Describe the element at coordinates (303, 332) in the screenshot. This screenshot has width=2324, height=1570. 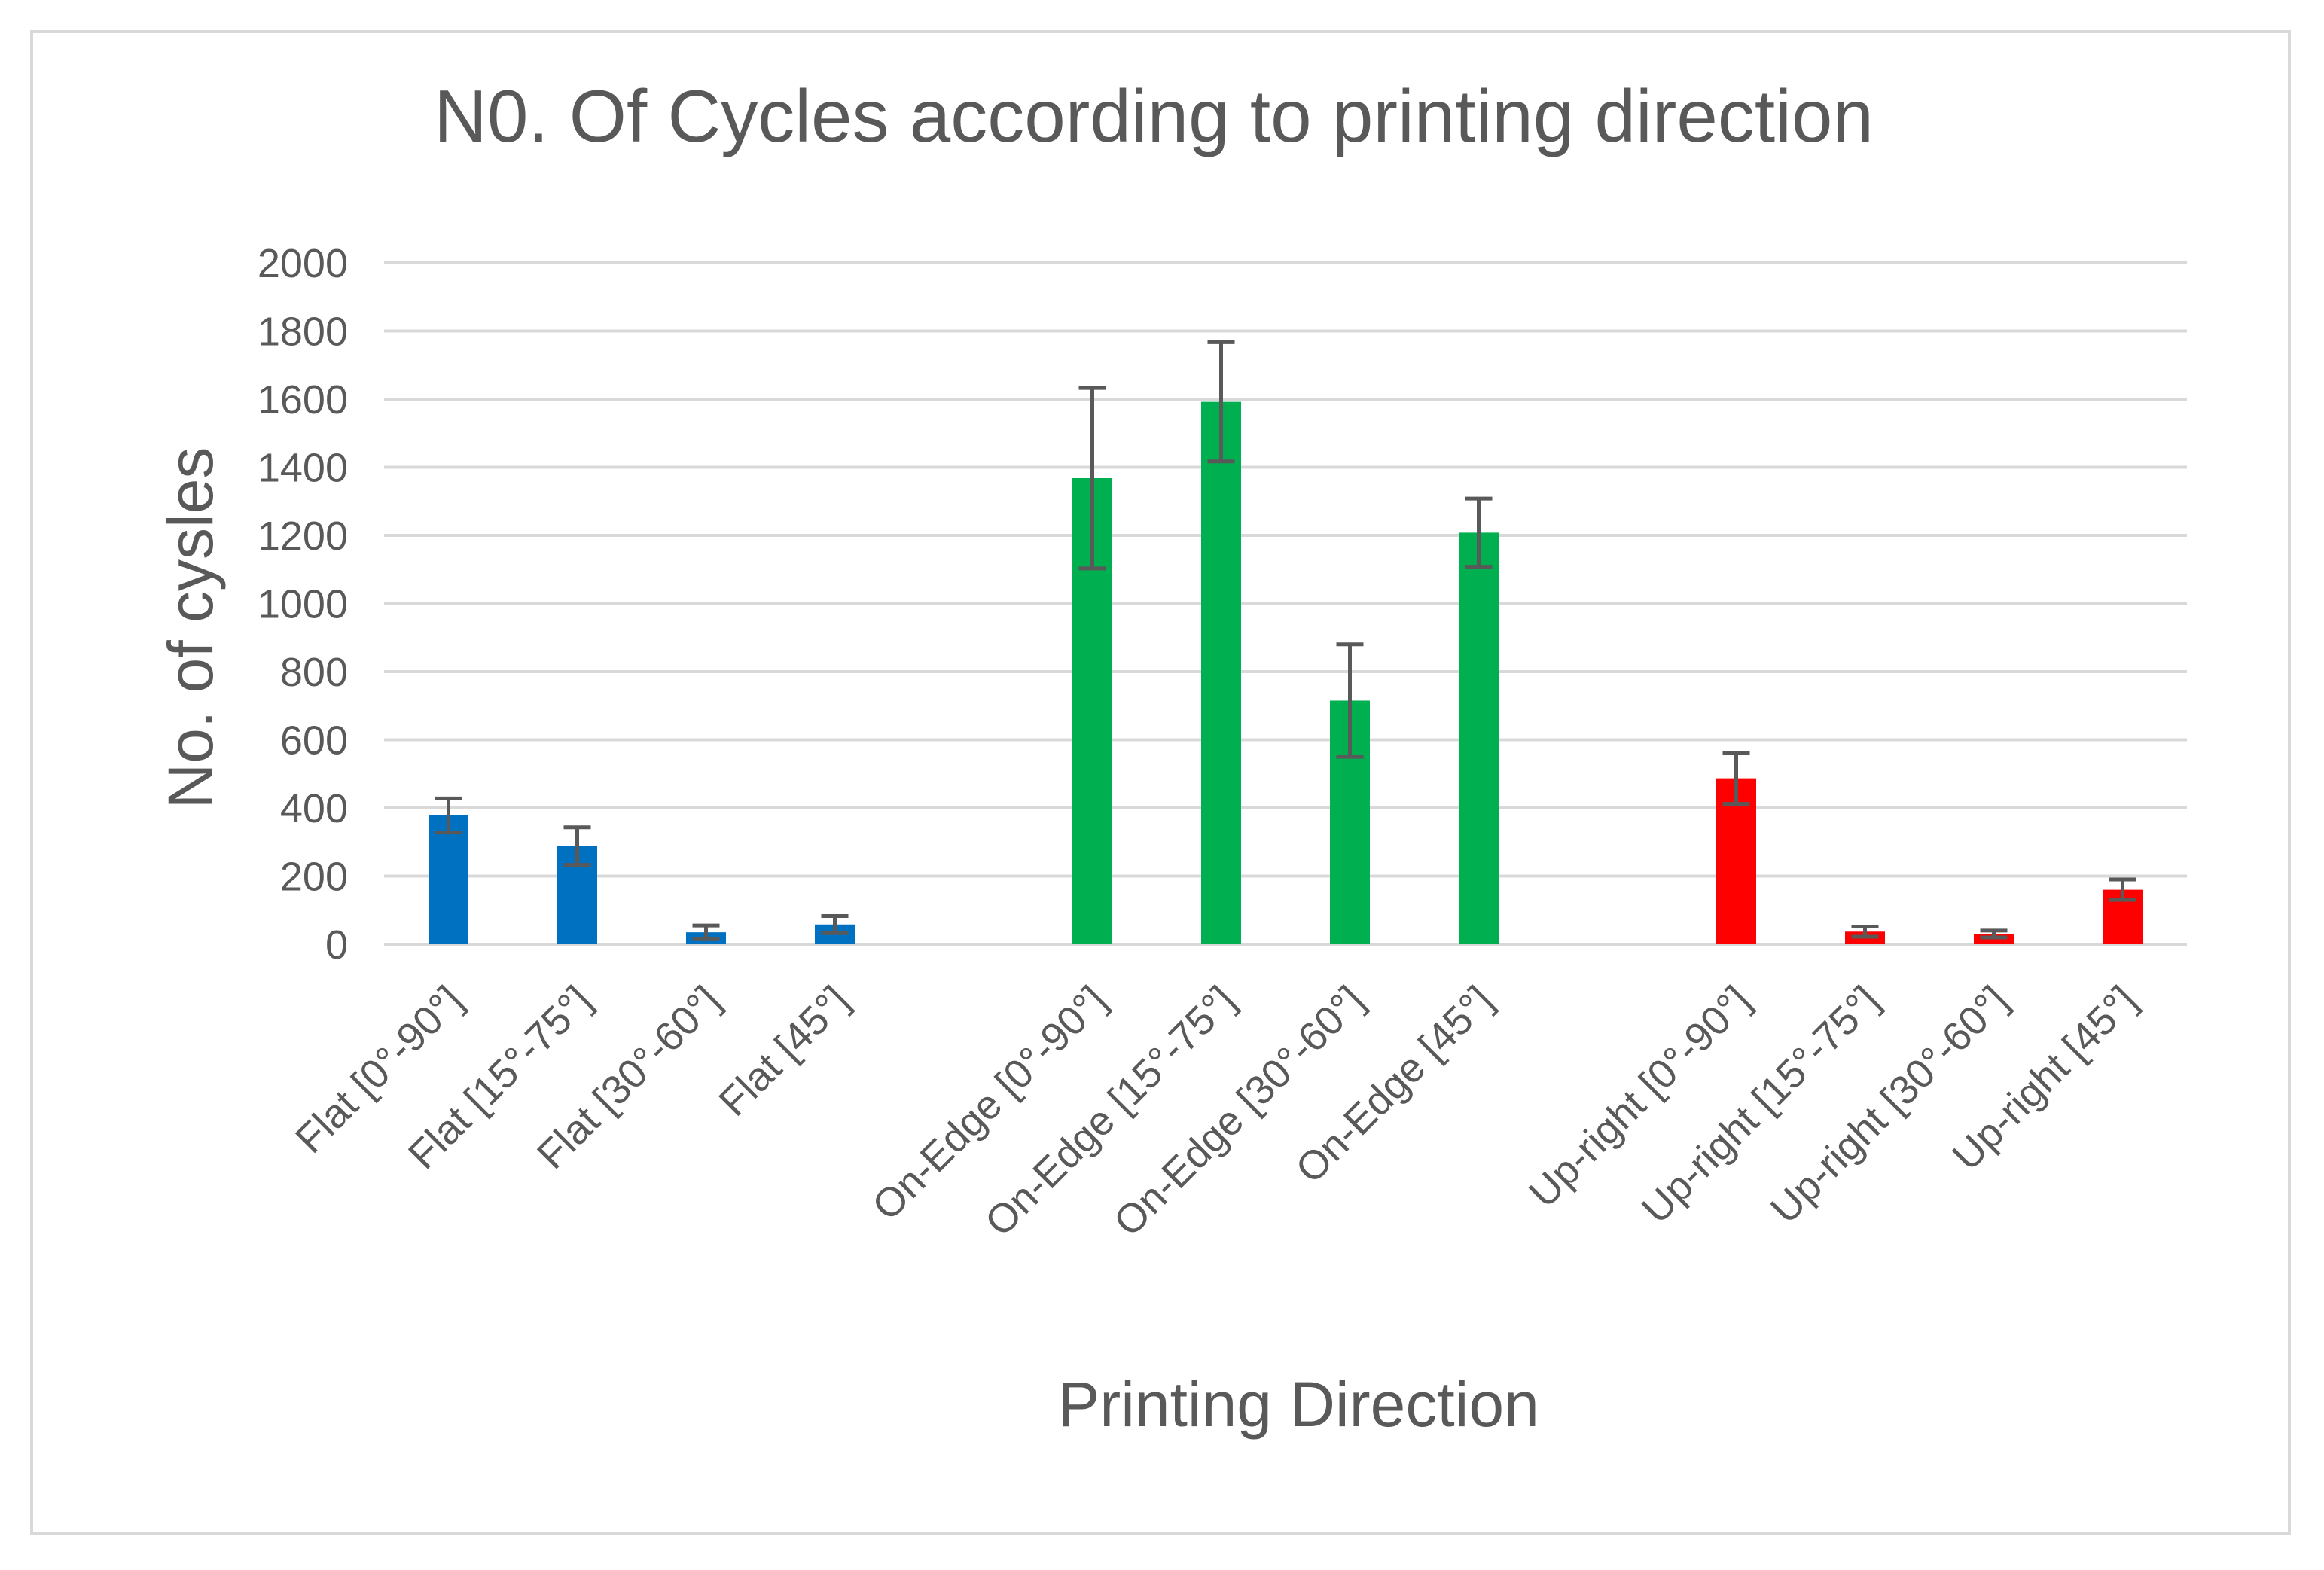
I see `y-tick-label: 1800` at that location.